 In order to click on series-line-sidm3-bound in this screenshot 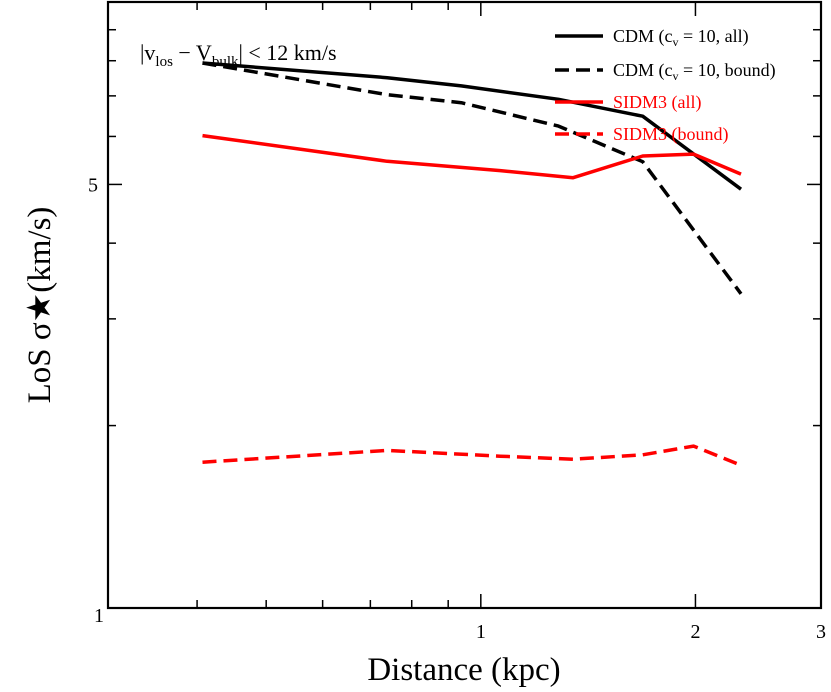, I will do `click(472, 455)`.